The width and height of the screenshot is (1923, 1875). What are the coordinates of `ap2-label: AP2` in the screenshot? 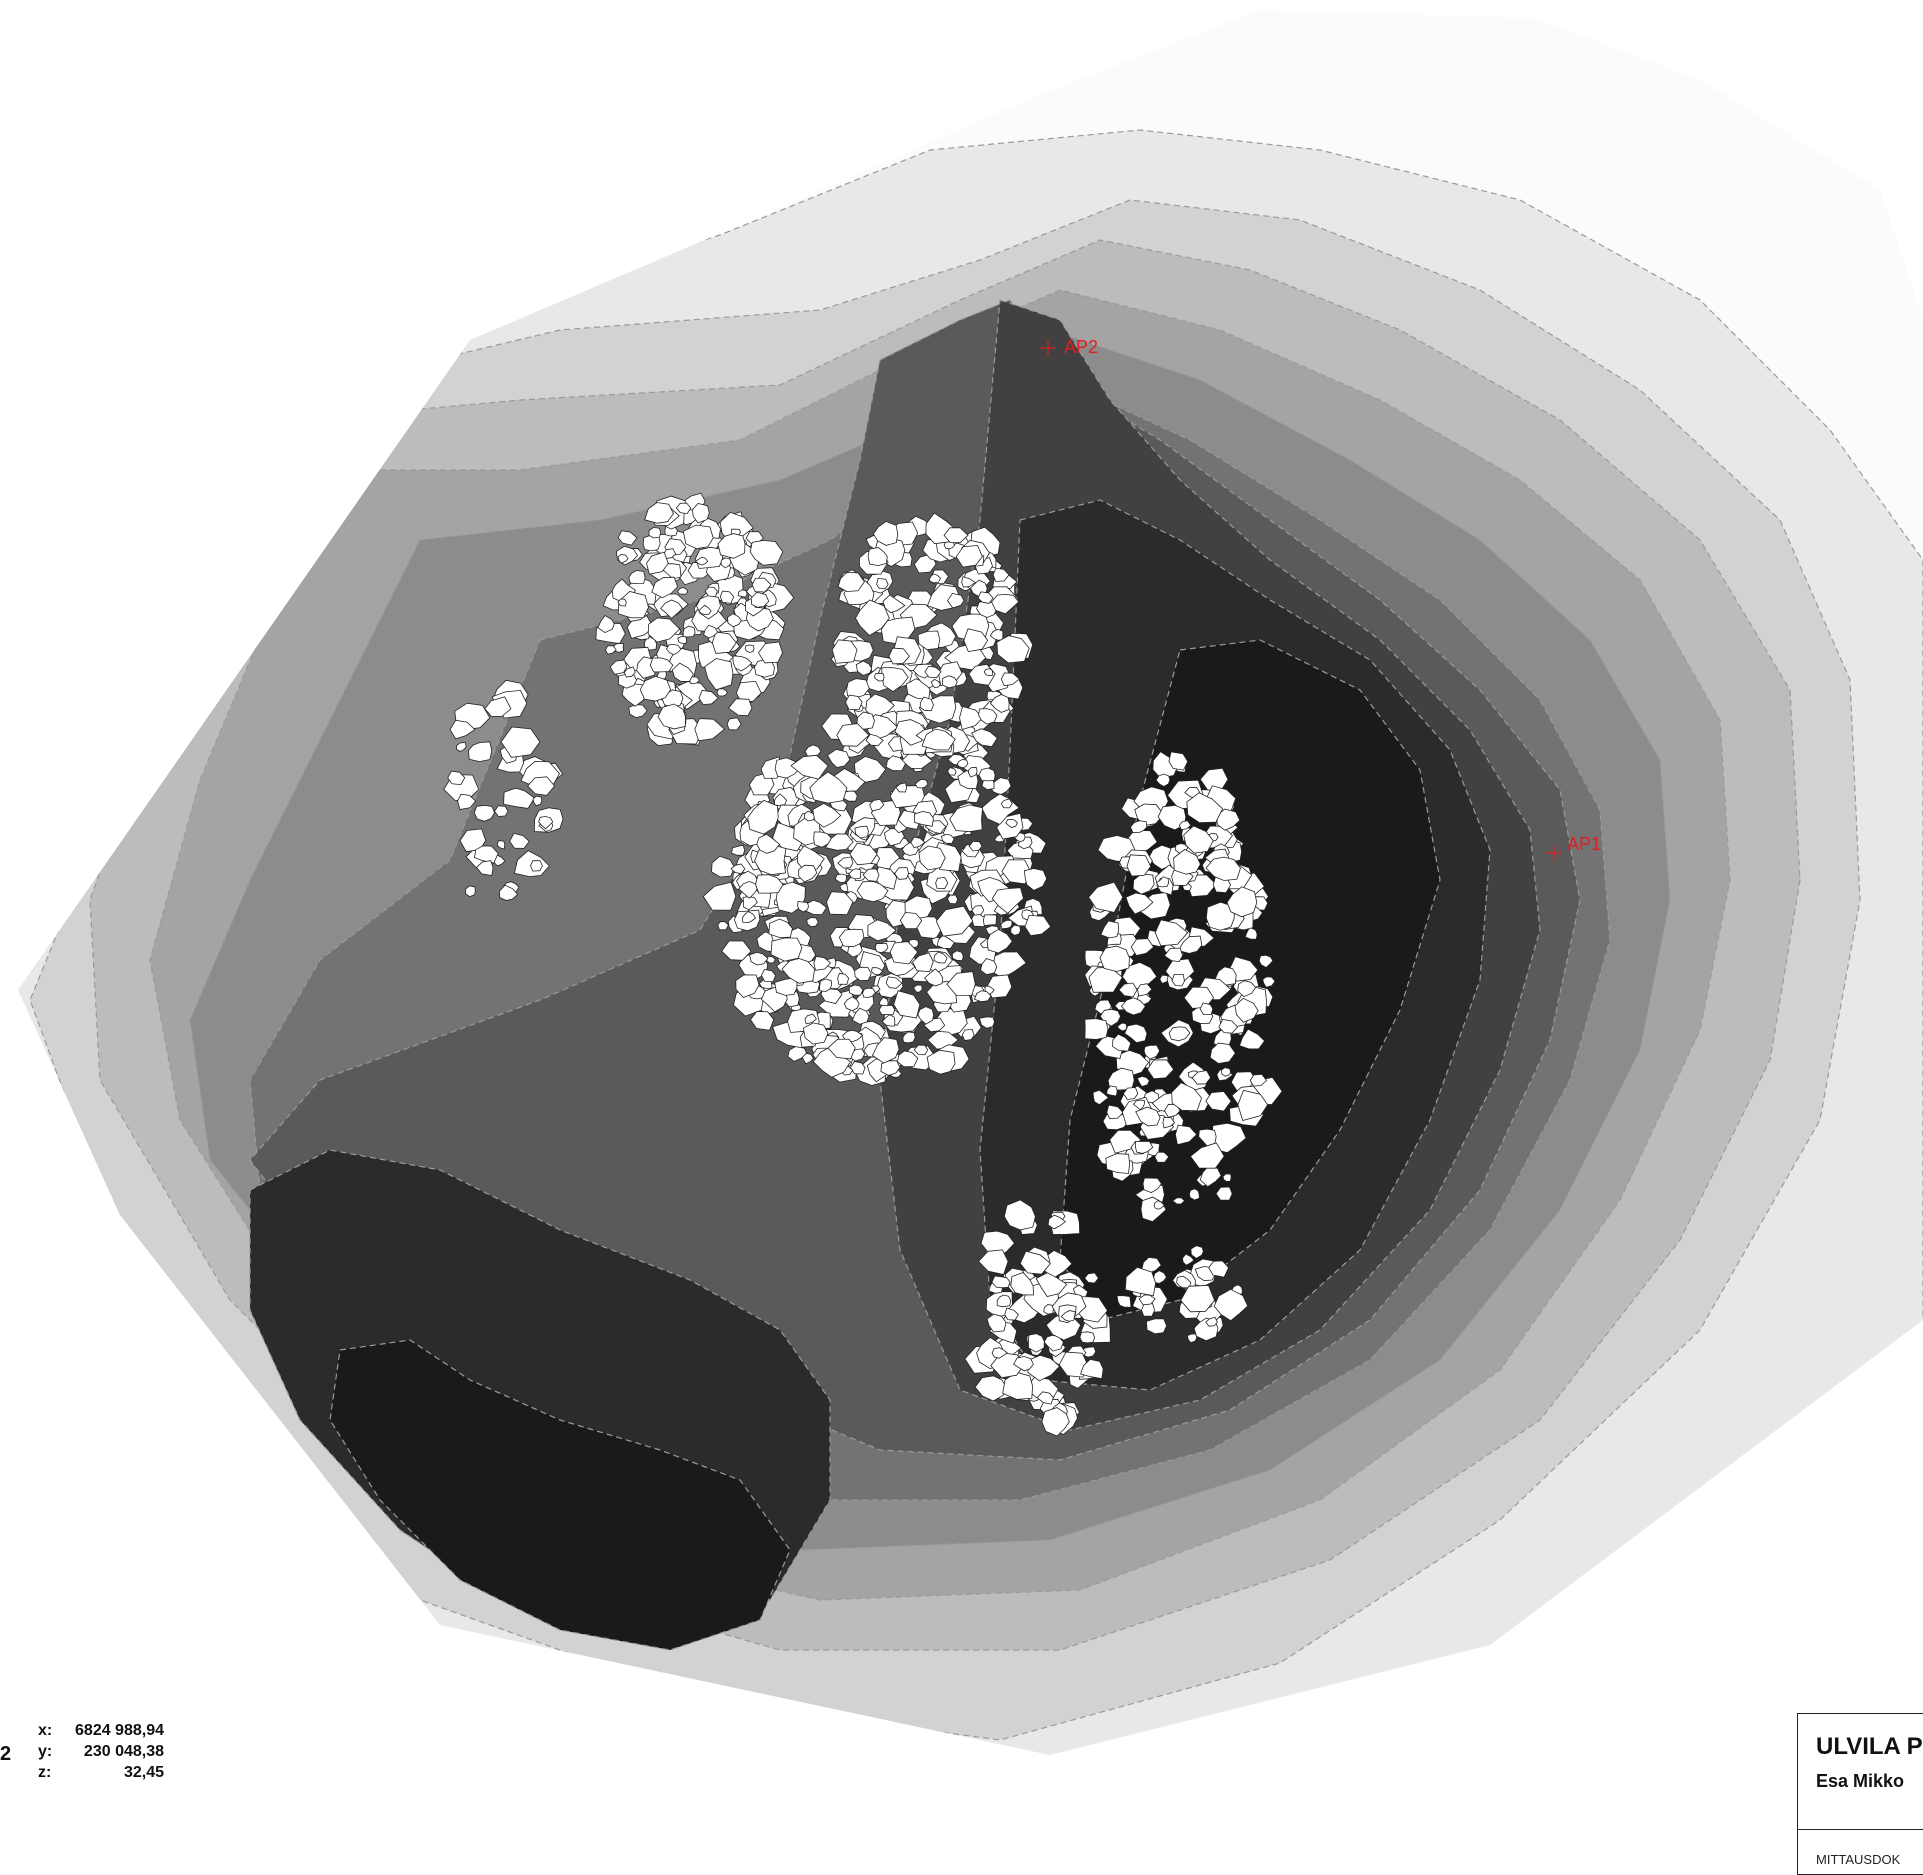 It's located at (1081, 347).